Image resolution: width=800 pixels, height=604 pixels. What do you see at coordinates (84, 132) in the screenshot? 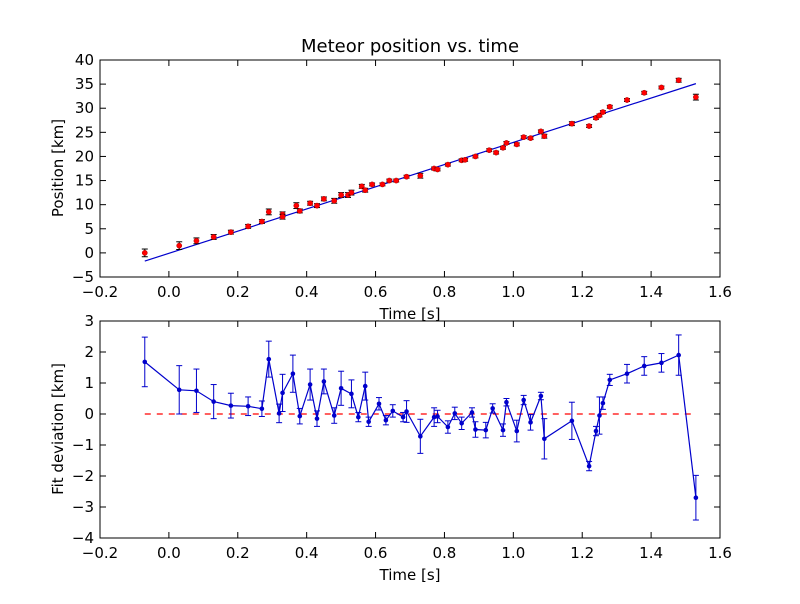
I see `position-y-tick-label: 25` at bounding box center [84, 132].